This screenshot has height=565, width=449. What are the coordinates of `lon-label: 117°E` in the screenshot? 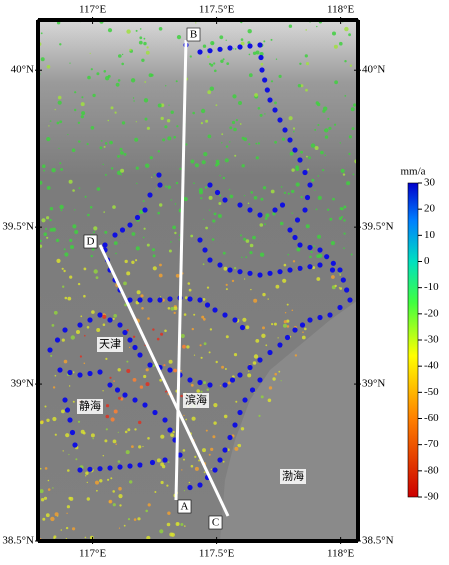 It's located at (92, 554).